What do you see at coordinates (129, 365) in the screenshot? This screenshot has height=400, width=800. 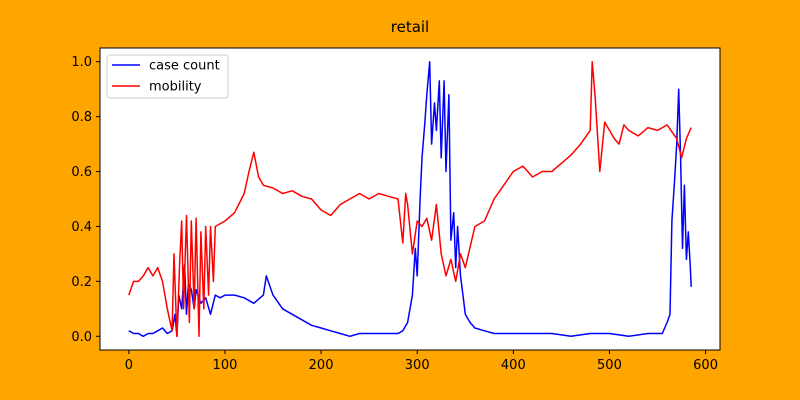 I see `x-tick-label: 0` at bounding box center [129, 365].